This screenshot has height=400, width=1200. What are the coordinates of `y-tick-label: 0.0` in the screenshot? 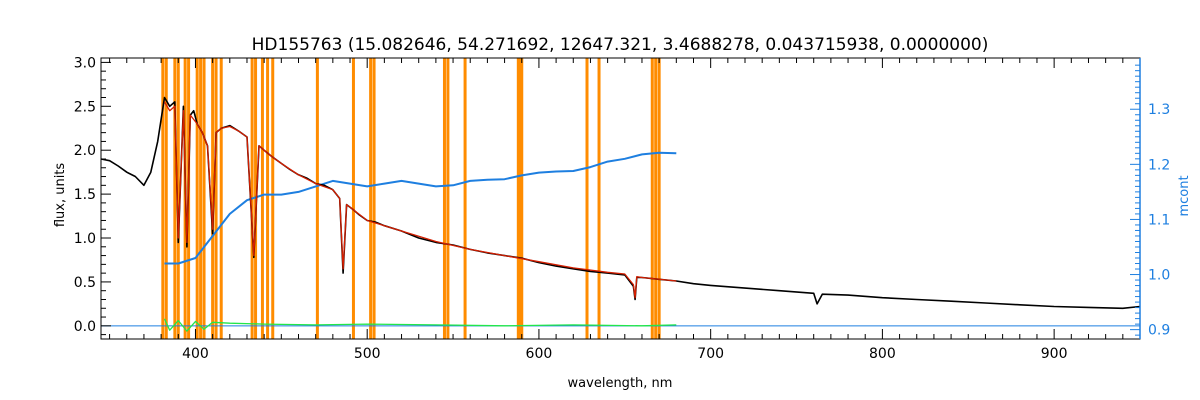 It's located at (85, 327).